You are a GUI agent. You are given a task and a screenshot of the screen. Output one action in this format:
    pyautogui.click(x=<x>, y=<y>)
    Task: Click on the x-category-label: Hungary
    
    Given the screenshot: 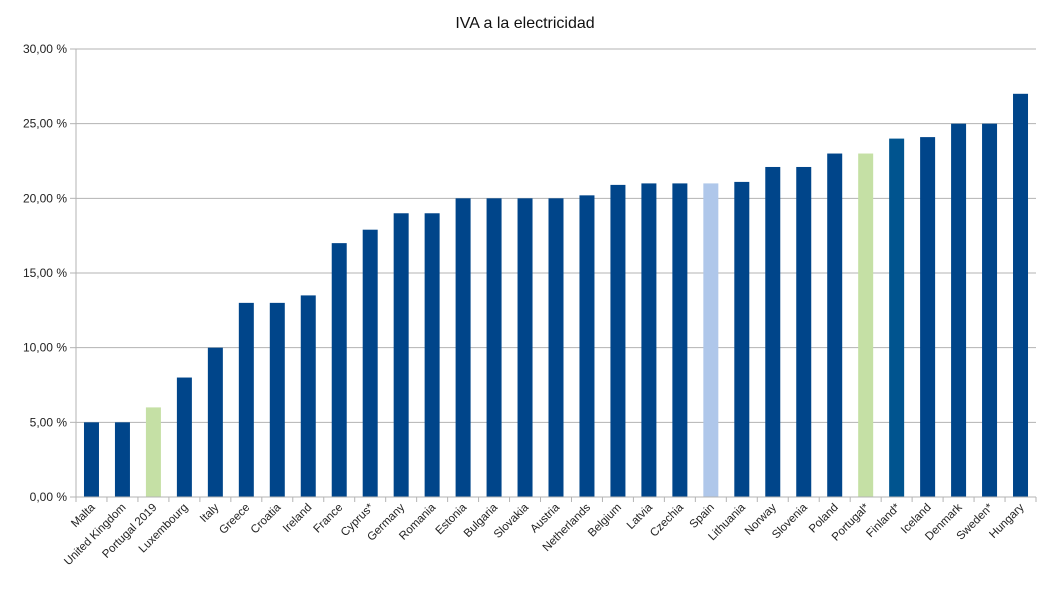 What is the action you would take?
    pyautogui.click(x=1006, y=520)
    